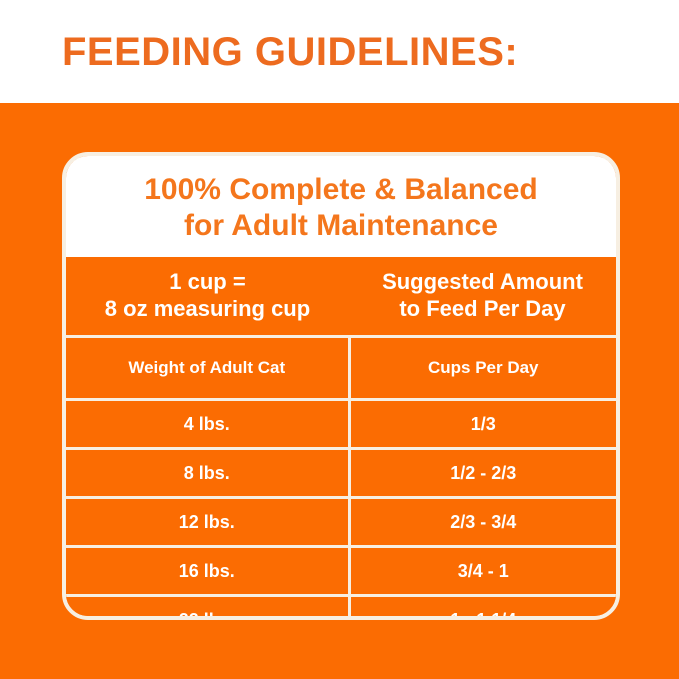  Describe the element at coordinates (207, 570) in the screenshot. I see `cell-weight: 16 lbs.` at that location.